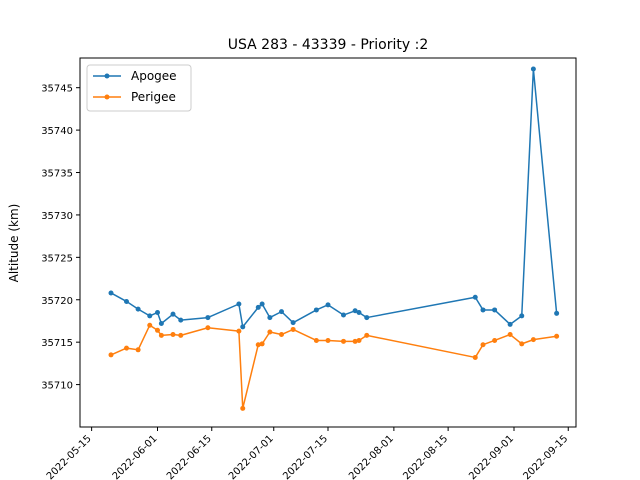 The image size is (640, 480). What do you see at coordinates (57, 258) in the screenshot?
I see `y-tick-label: 35725` at bounding box center [57, 258].